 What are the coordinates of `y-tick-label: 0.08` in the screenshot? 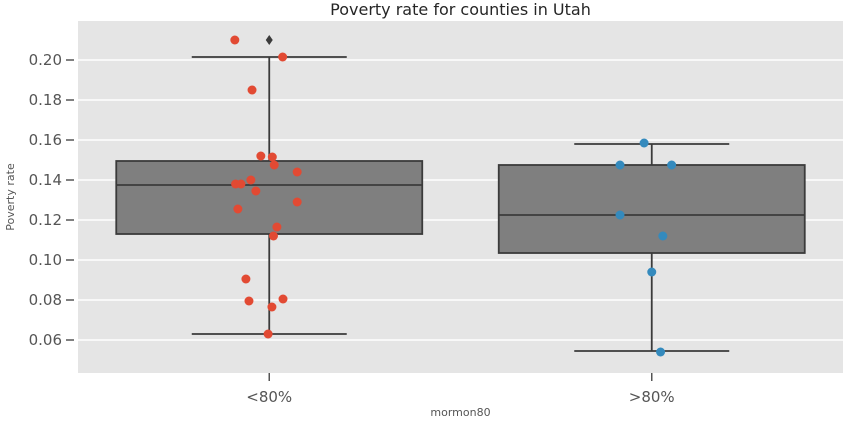 It's located at (45, 300).